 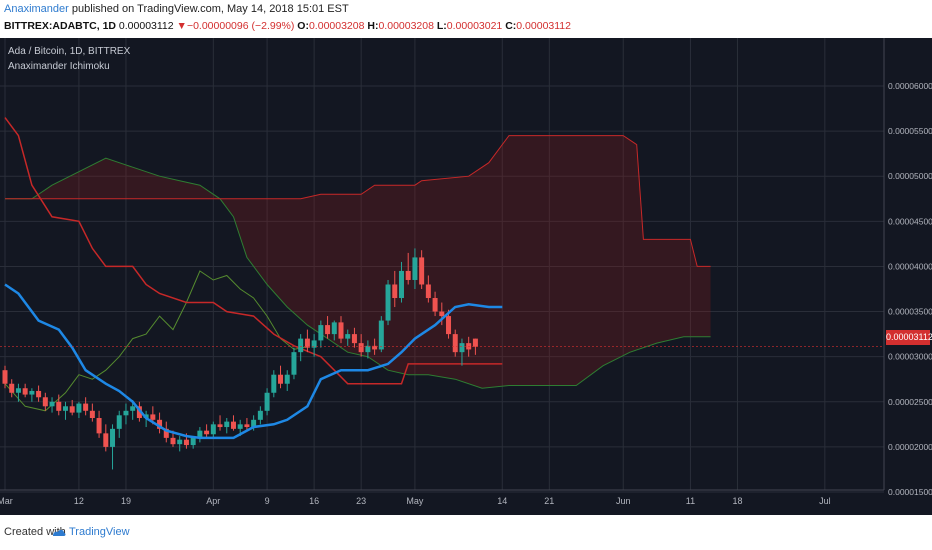 What do you see at coordinates (314, 501) in the screenshot?
I see `time-axis-label: 16` at bounding box center [314, 501].